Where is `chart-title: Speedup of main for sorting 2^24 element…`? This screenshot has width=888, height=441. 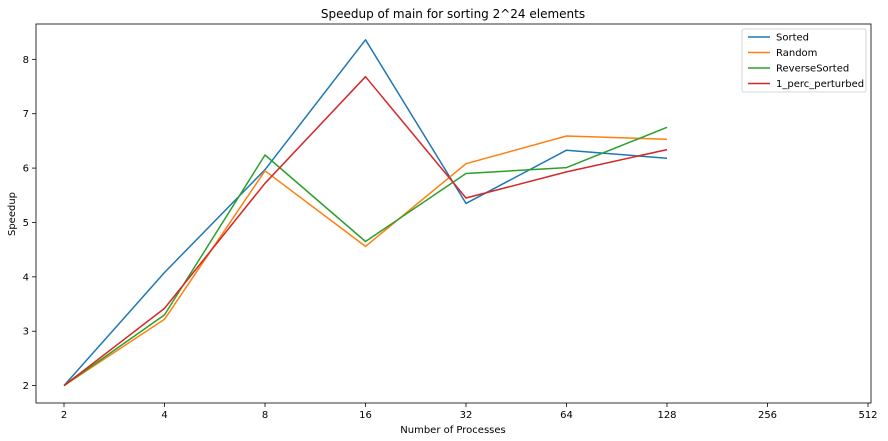 chart-title: Speedup of main for sorting 2^24 element… is located at coordinates (453, 14).